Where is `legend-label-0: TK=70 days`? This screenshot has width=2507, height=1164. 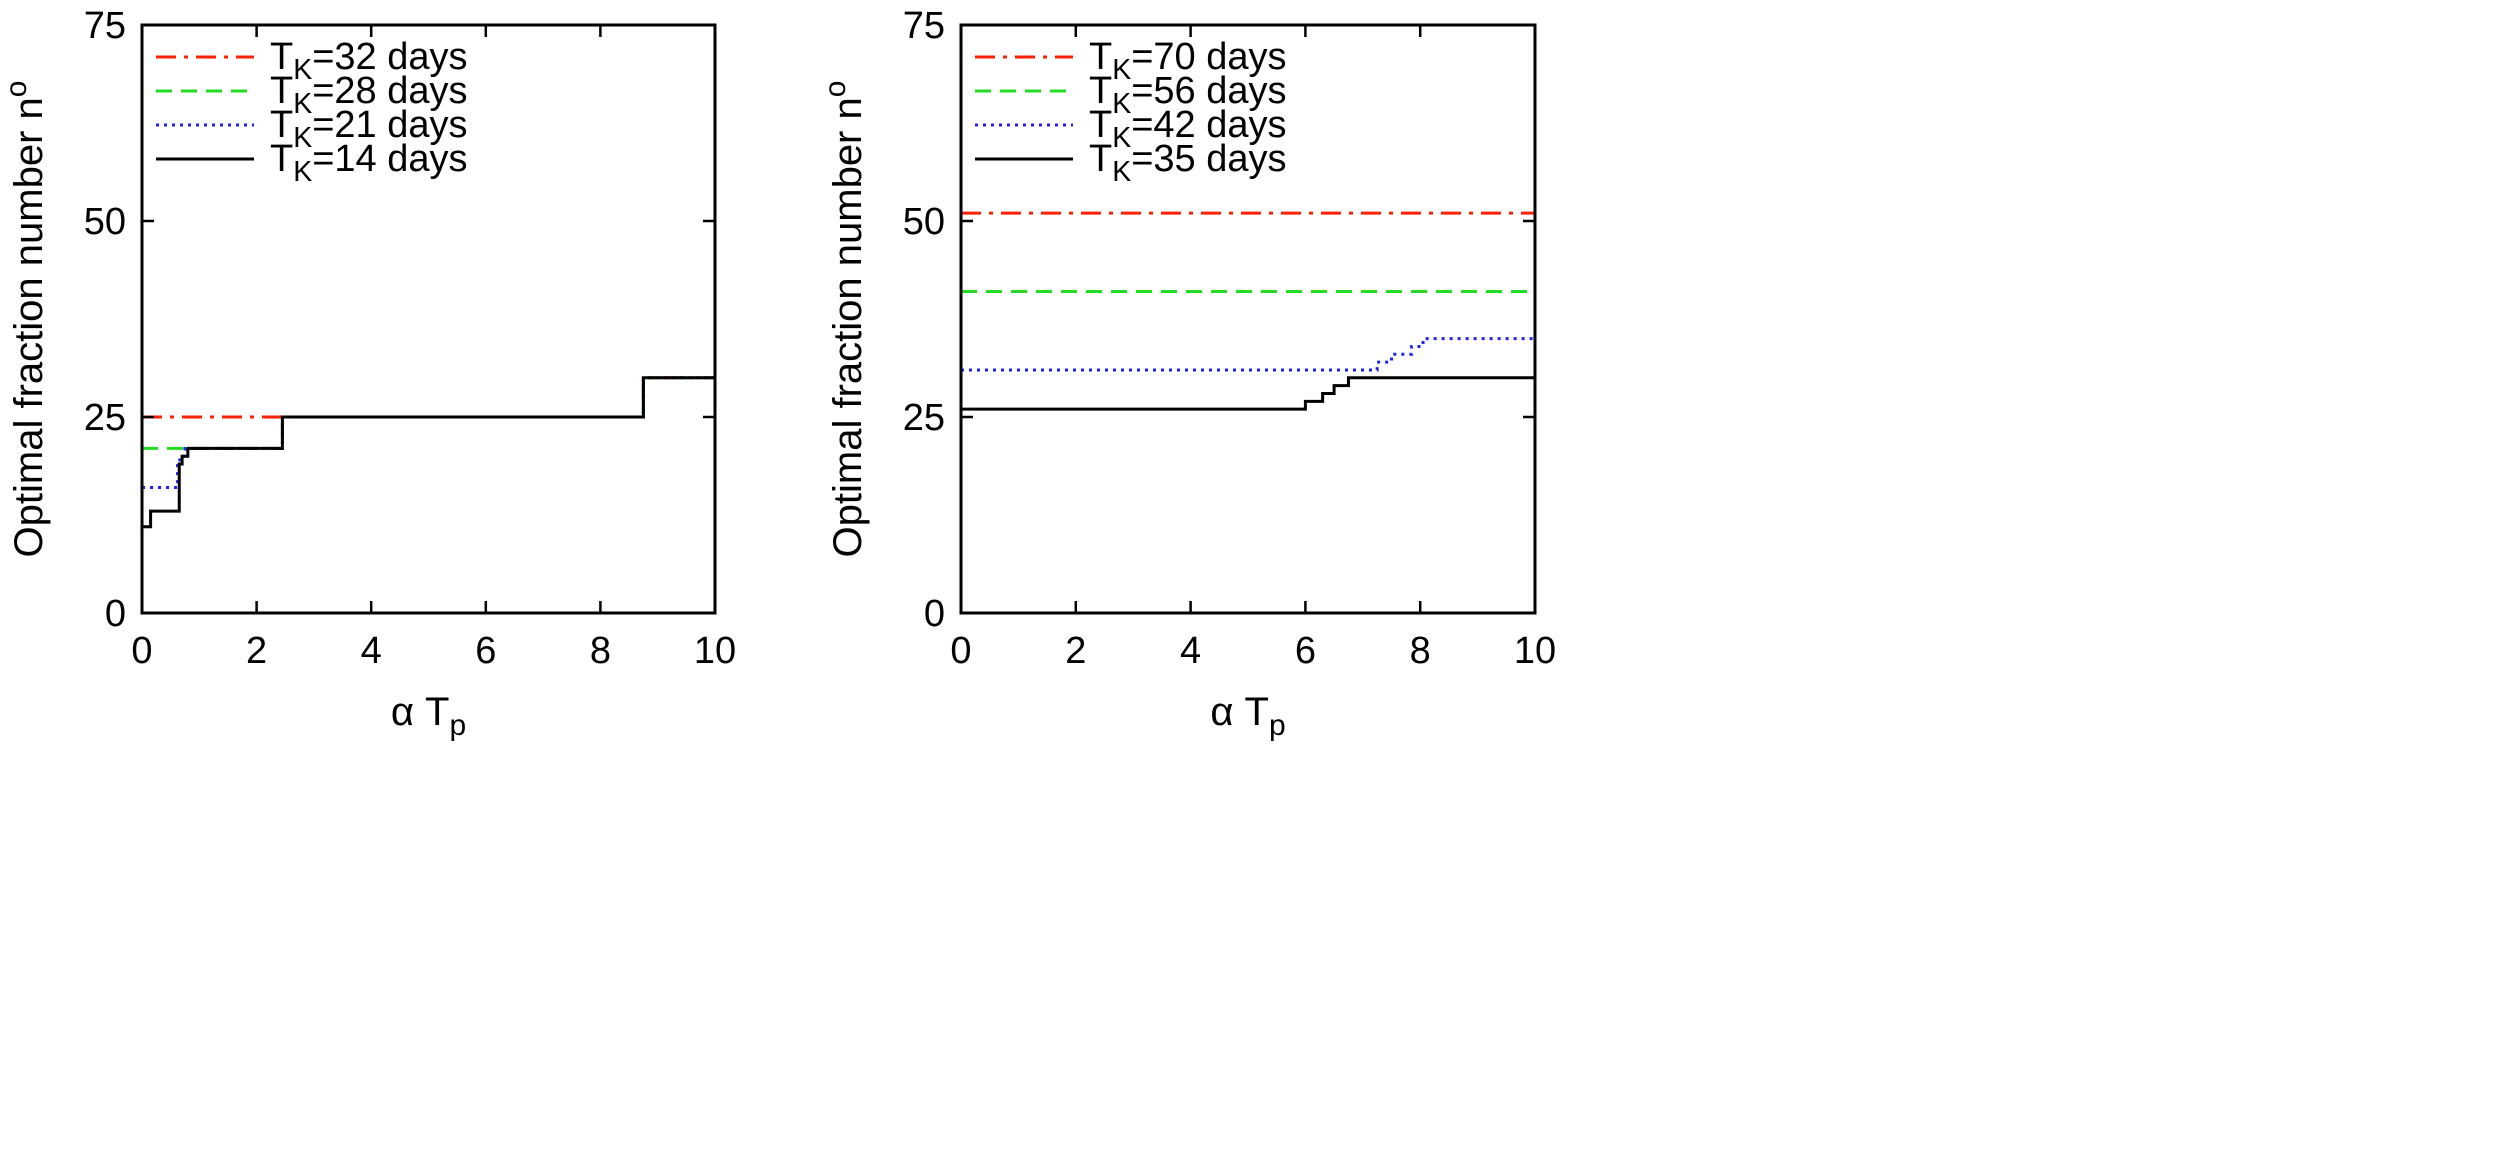
legend-label-0: TK=70 days is located at coordinates (1188, 61).